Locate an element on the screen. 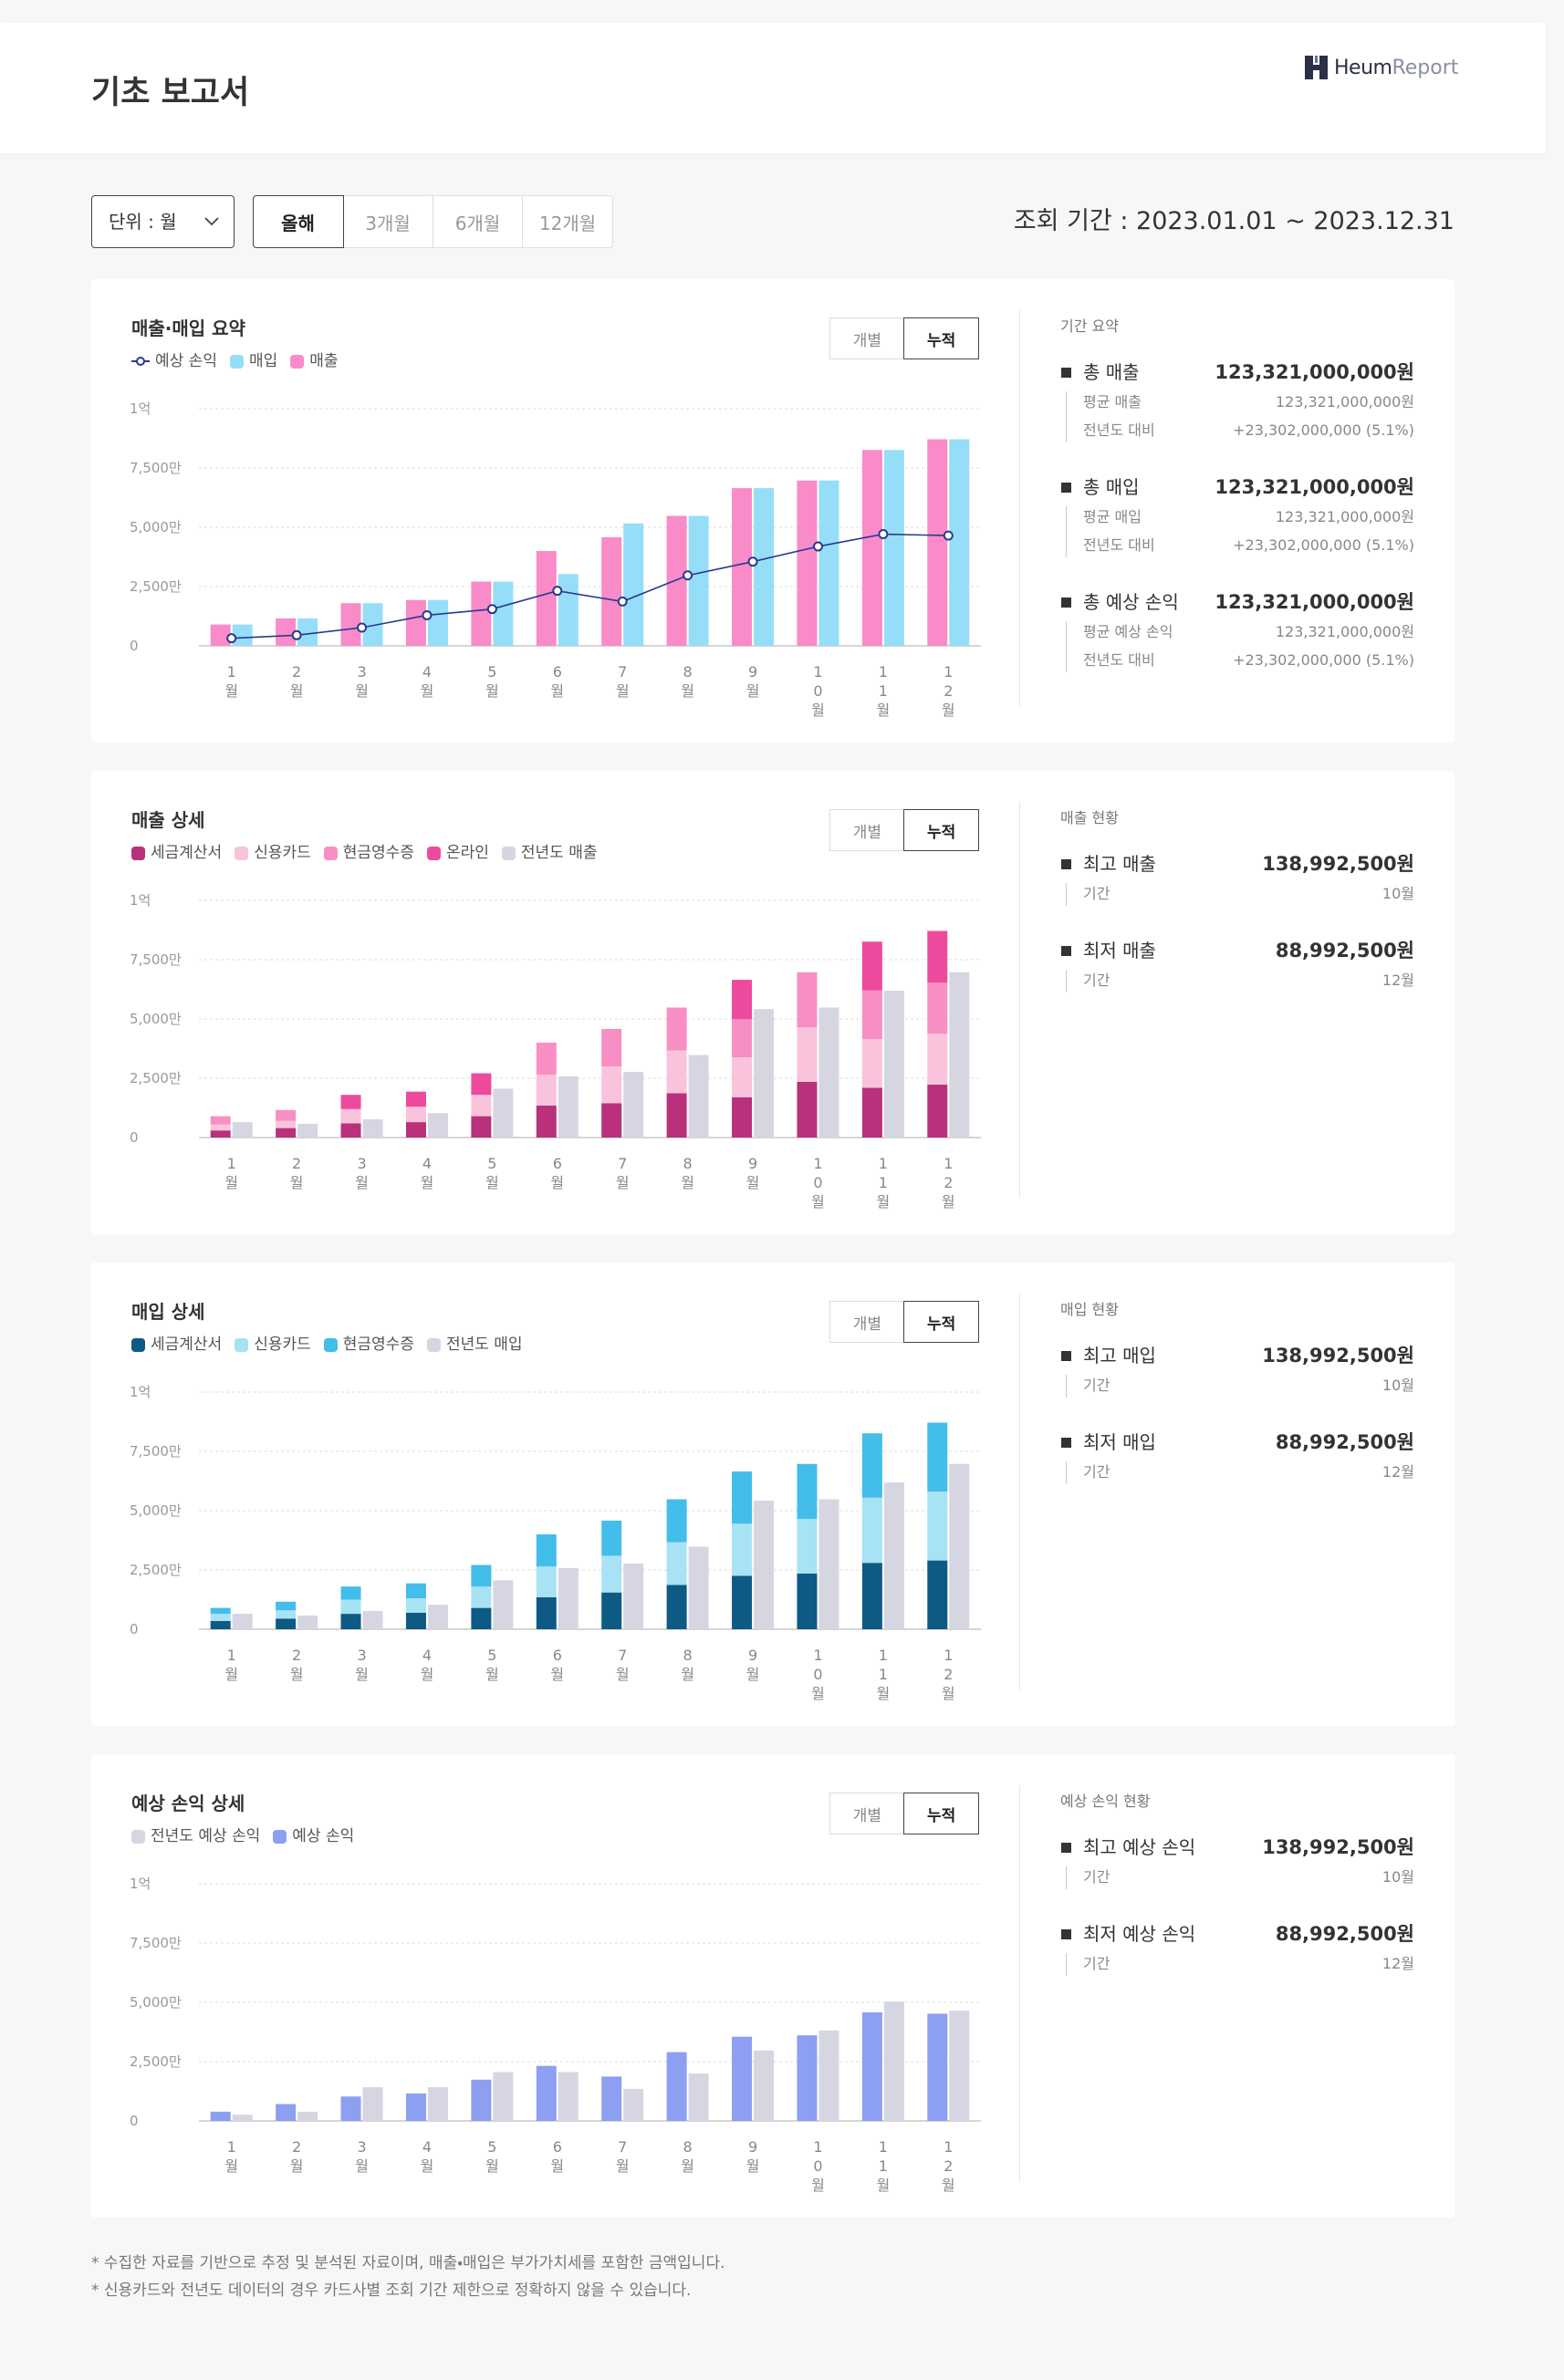 Image resolution: width=1564 pixels, height=2380 pixels. panel-bullet is located at coordinates (1066, 1443).